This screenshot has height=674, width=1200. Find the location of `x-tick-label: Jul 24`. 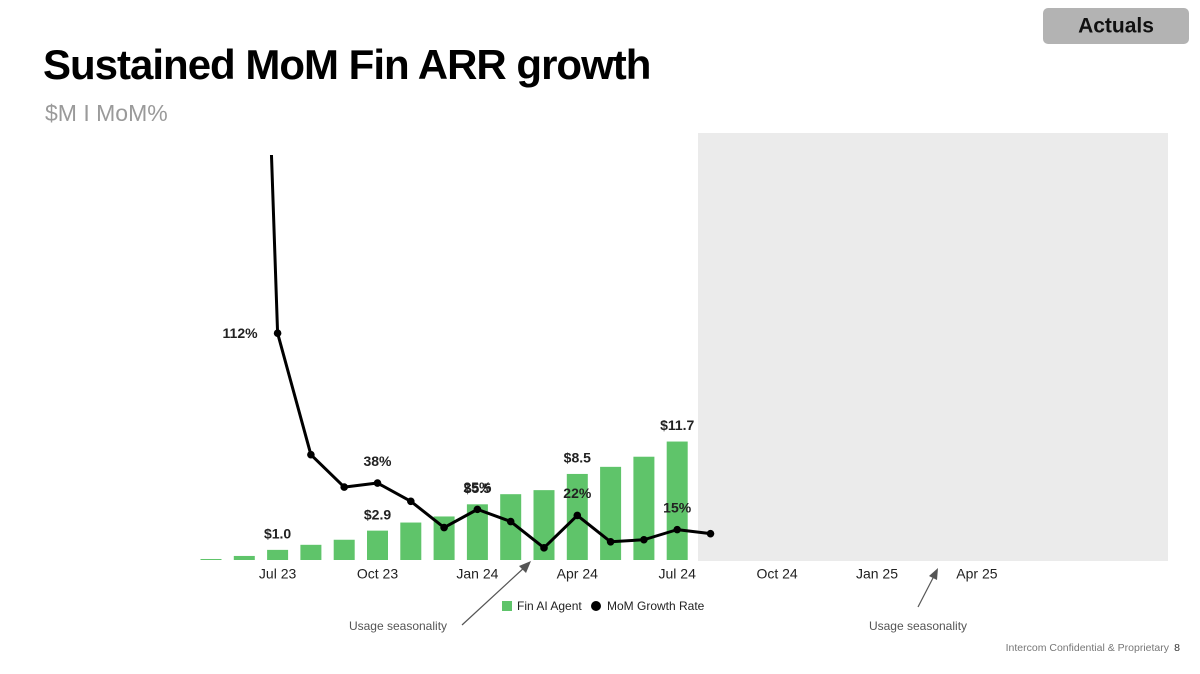

x-tick-label: Jul 24 is located at coordinates (678, 574).